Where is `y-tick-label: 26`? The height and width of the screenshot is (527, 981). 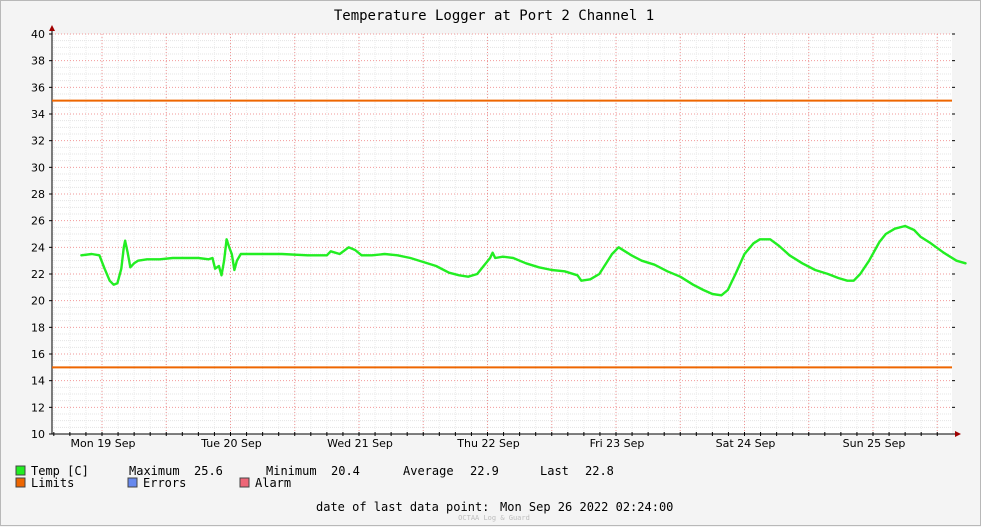
y-tick-label: 26 is located at coordinates (38, 221).